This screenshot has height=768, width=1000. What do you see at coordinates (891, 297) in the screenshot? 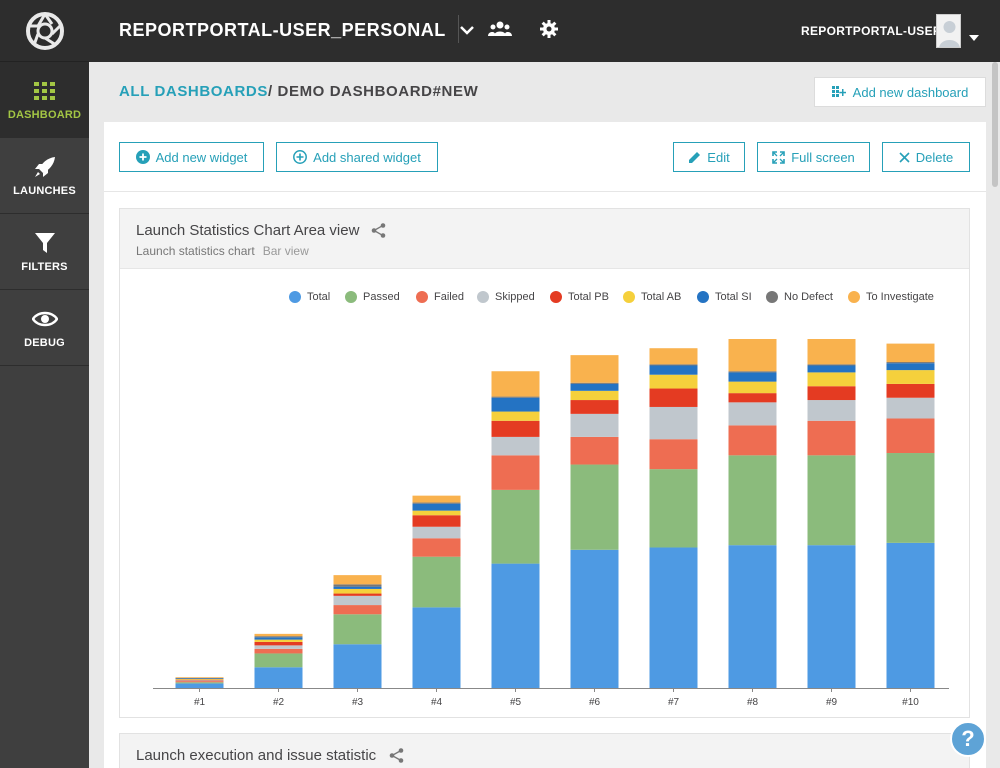
I see `legend-item: To Investigate` at bounding box center [891, 297].